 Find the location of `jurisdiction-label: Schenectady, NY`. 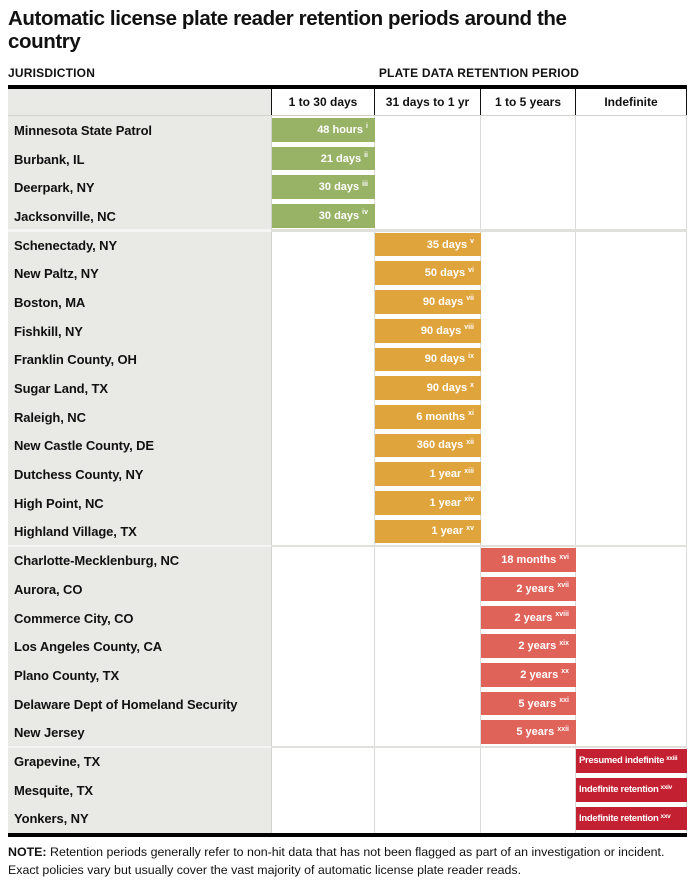

jurisdiction-label: Schenectady, NY is located at coordinates (139, 245).